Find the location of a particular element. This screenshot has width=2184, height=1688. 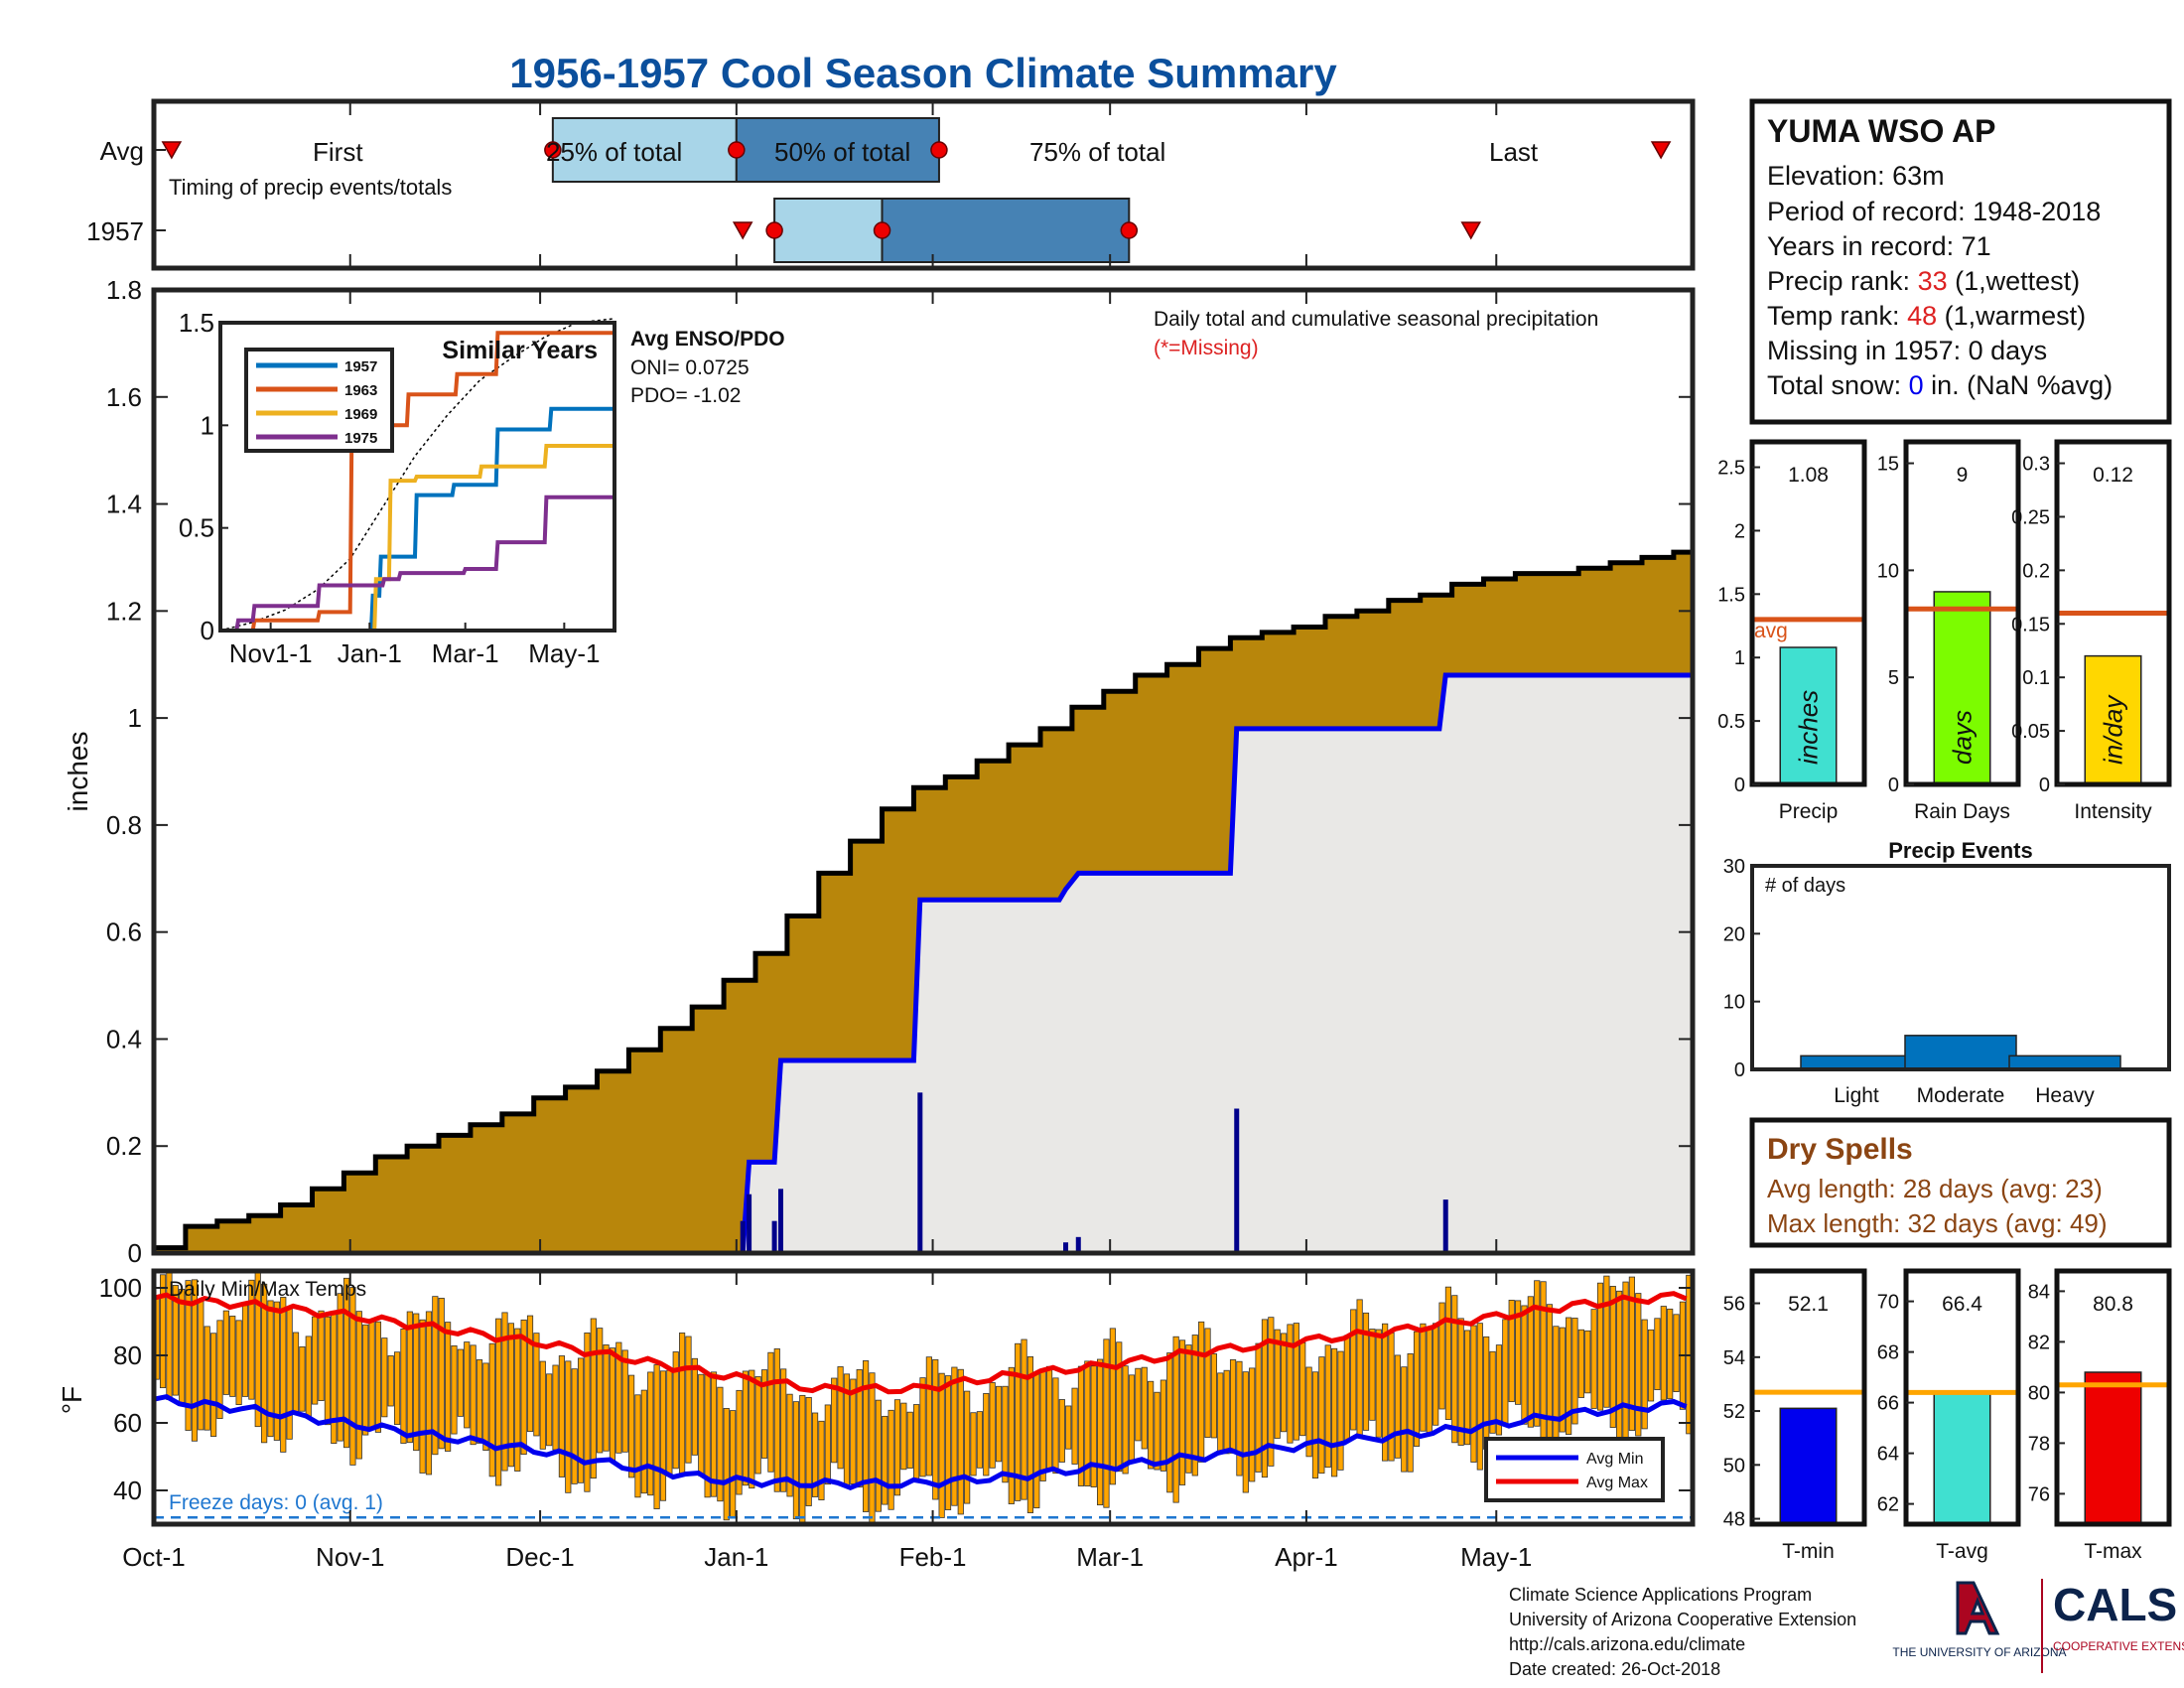

inset-series-1969 is located at coordinates (417, 538).